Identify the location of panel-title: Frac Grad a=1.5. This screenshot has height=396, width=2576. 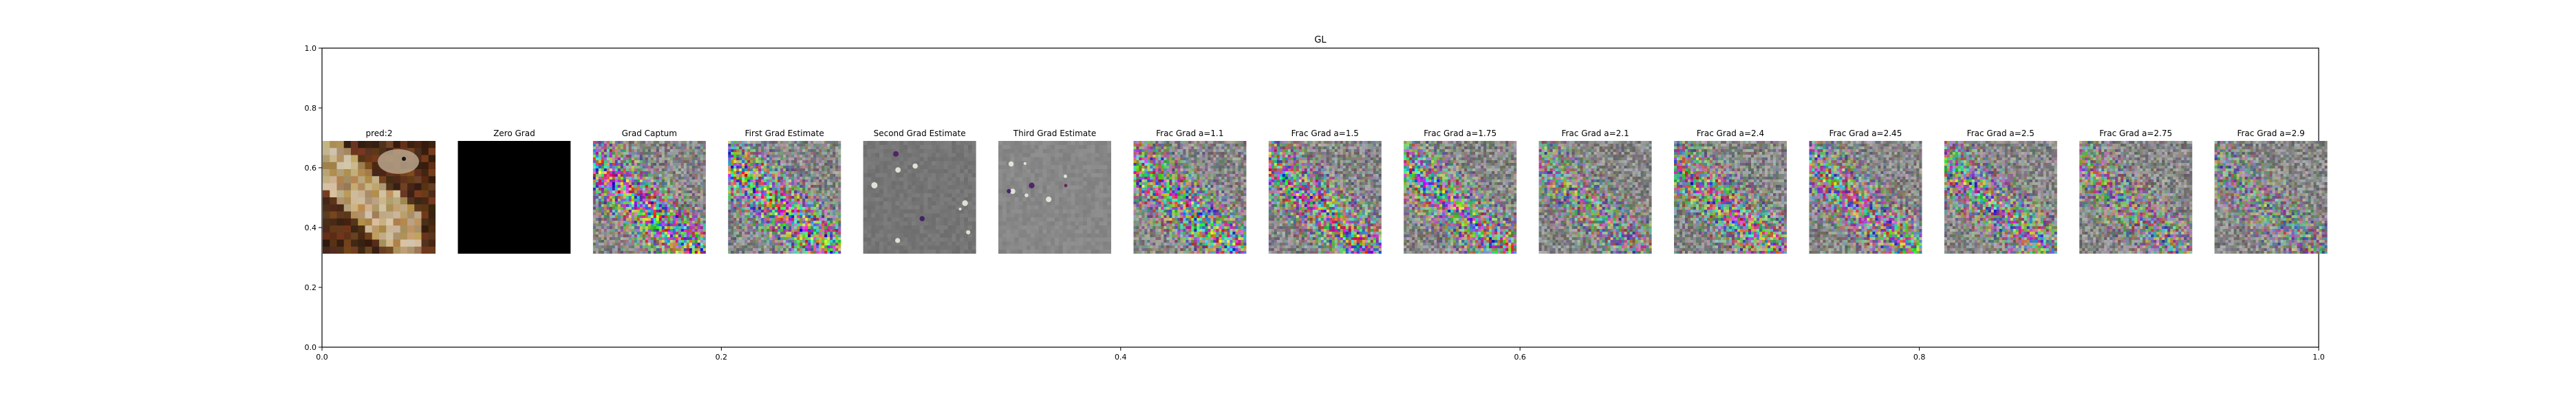
(1325, 133).